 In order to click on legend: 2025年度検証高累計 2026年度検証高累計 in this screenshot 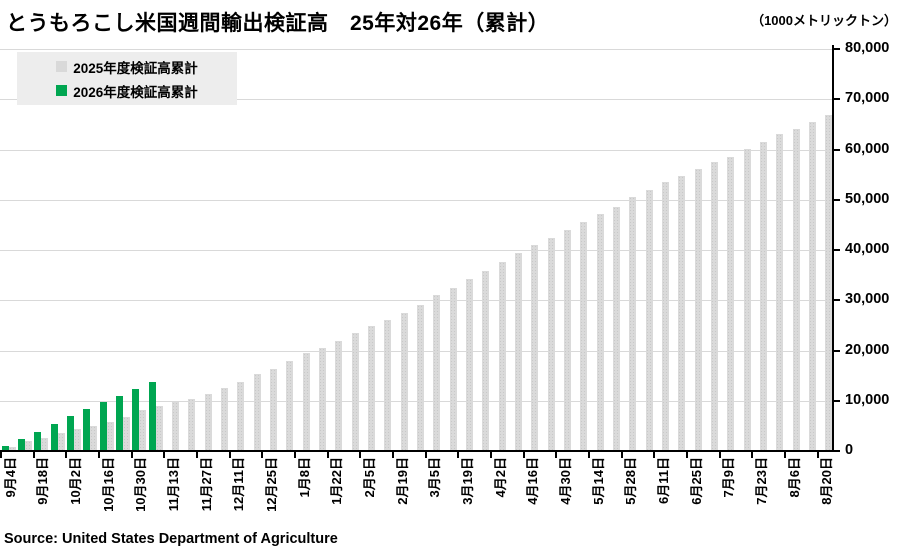, I will do `click(127, 78)`.